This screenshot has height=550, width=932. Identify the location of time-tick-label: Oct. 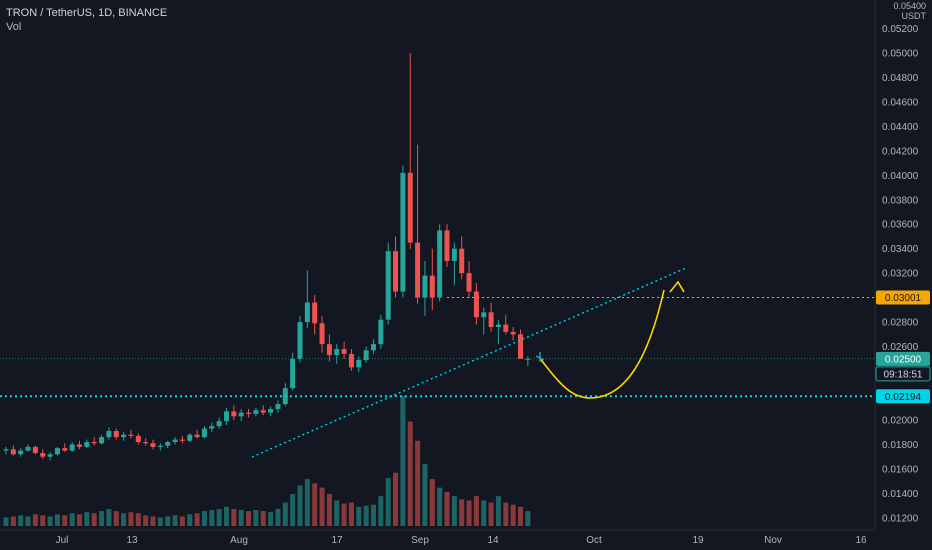
(594, 540).